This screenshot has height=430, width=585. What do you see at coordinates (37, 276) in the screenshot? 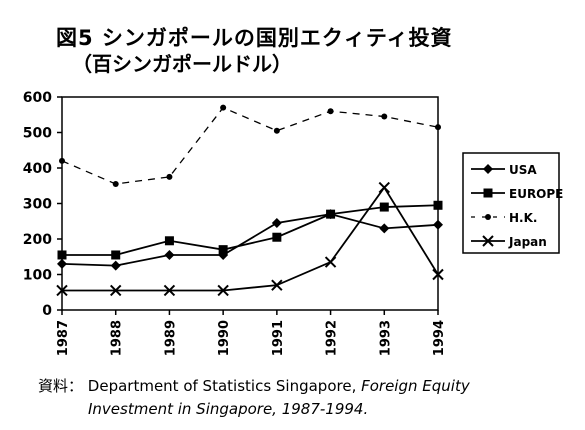
I see `y-tick-label: 100` at bounding box center [37, 276].